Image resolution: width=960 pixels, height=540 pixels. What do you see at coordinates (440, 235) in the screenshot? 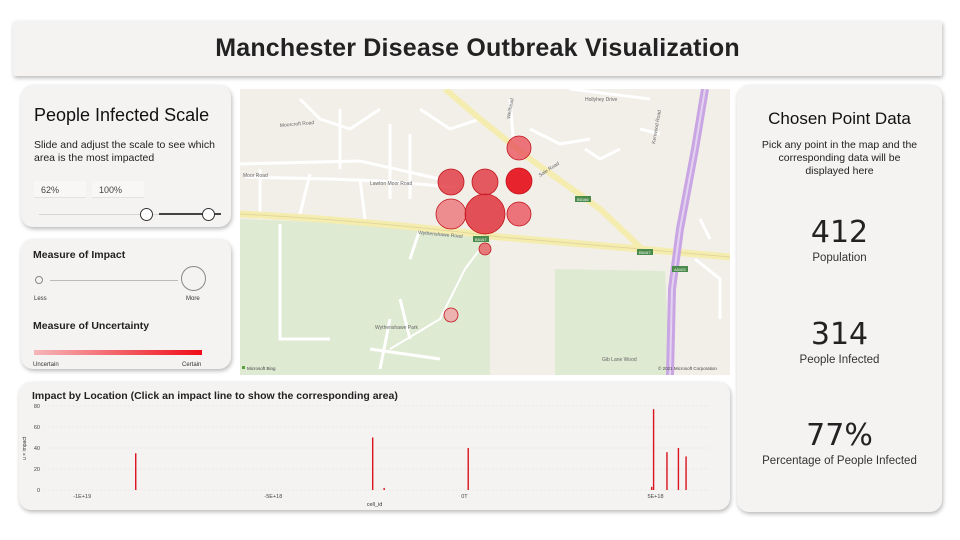
I see `road-label-wythenshawe: Wythenshawe Road` at bounding box center [440, 235].